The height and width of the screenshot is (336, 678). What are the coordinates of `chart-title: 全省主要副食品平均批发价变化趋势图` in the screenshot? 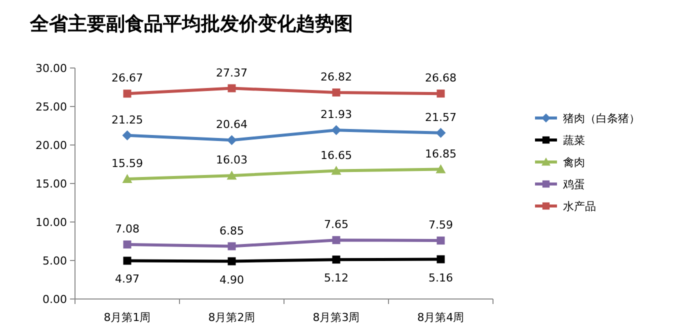 It's located at (191, 24).